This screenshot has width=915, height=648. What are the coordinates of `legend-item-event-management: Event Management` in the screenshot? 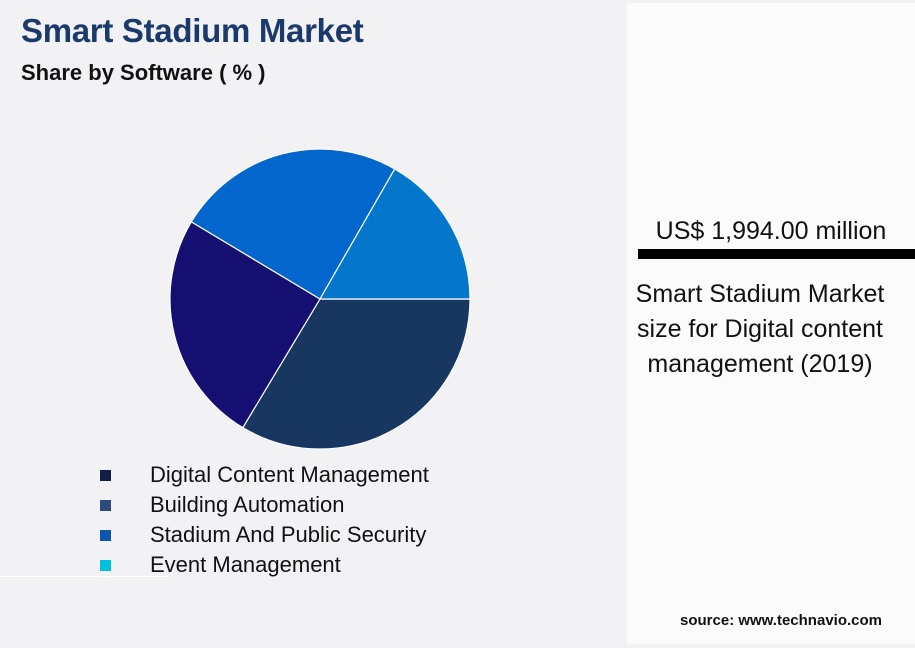 It's located at (250, 565).